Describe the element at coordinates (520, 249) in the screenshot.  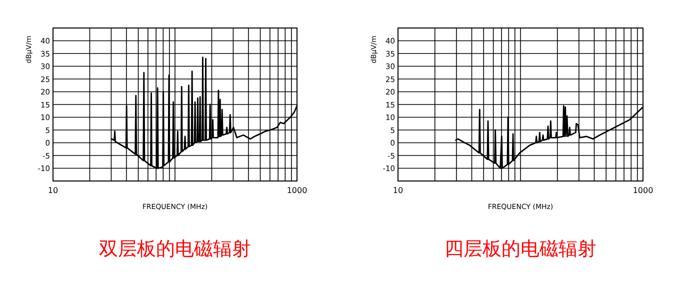
I see `text: 四层板的电磁辐射` at that location.